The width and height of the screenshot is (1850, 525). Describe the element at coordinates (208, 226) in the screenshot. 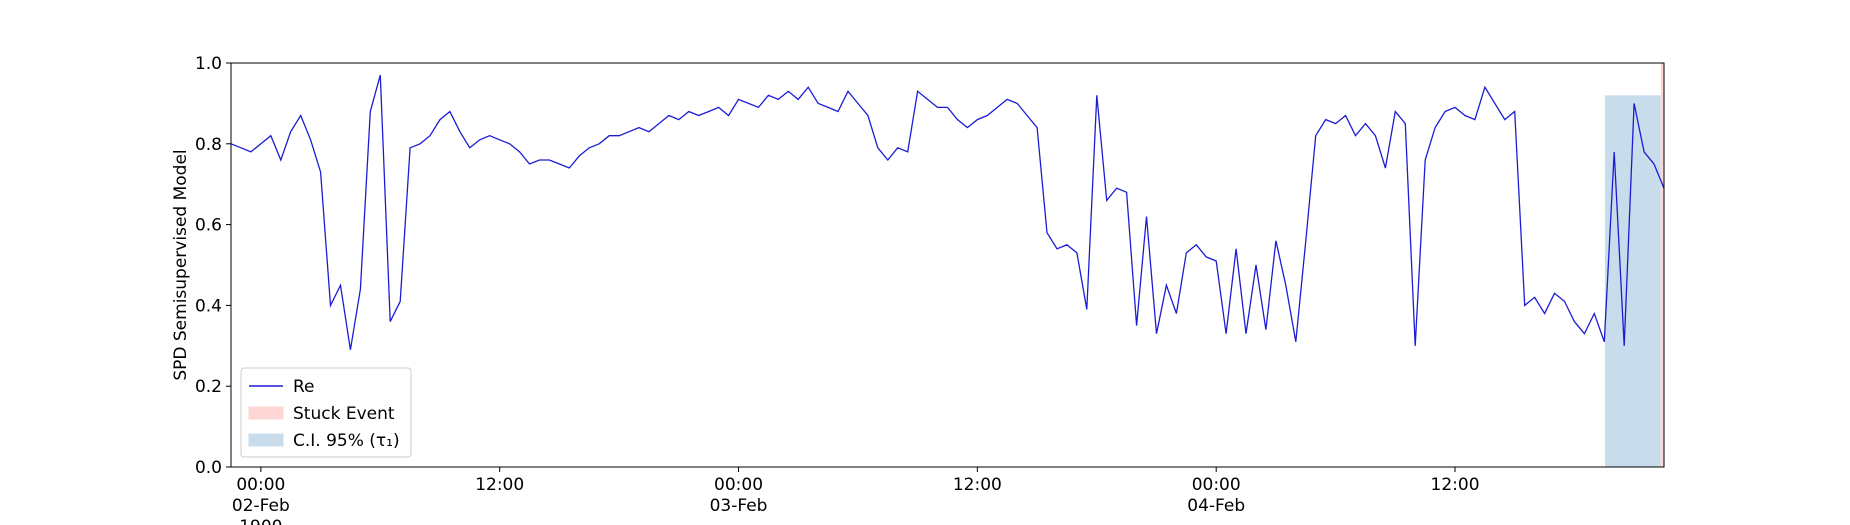

I see `y-tick-label: 0.6` at that location.